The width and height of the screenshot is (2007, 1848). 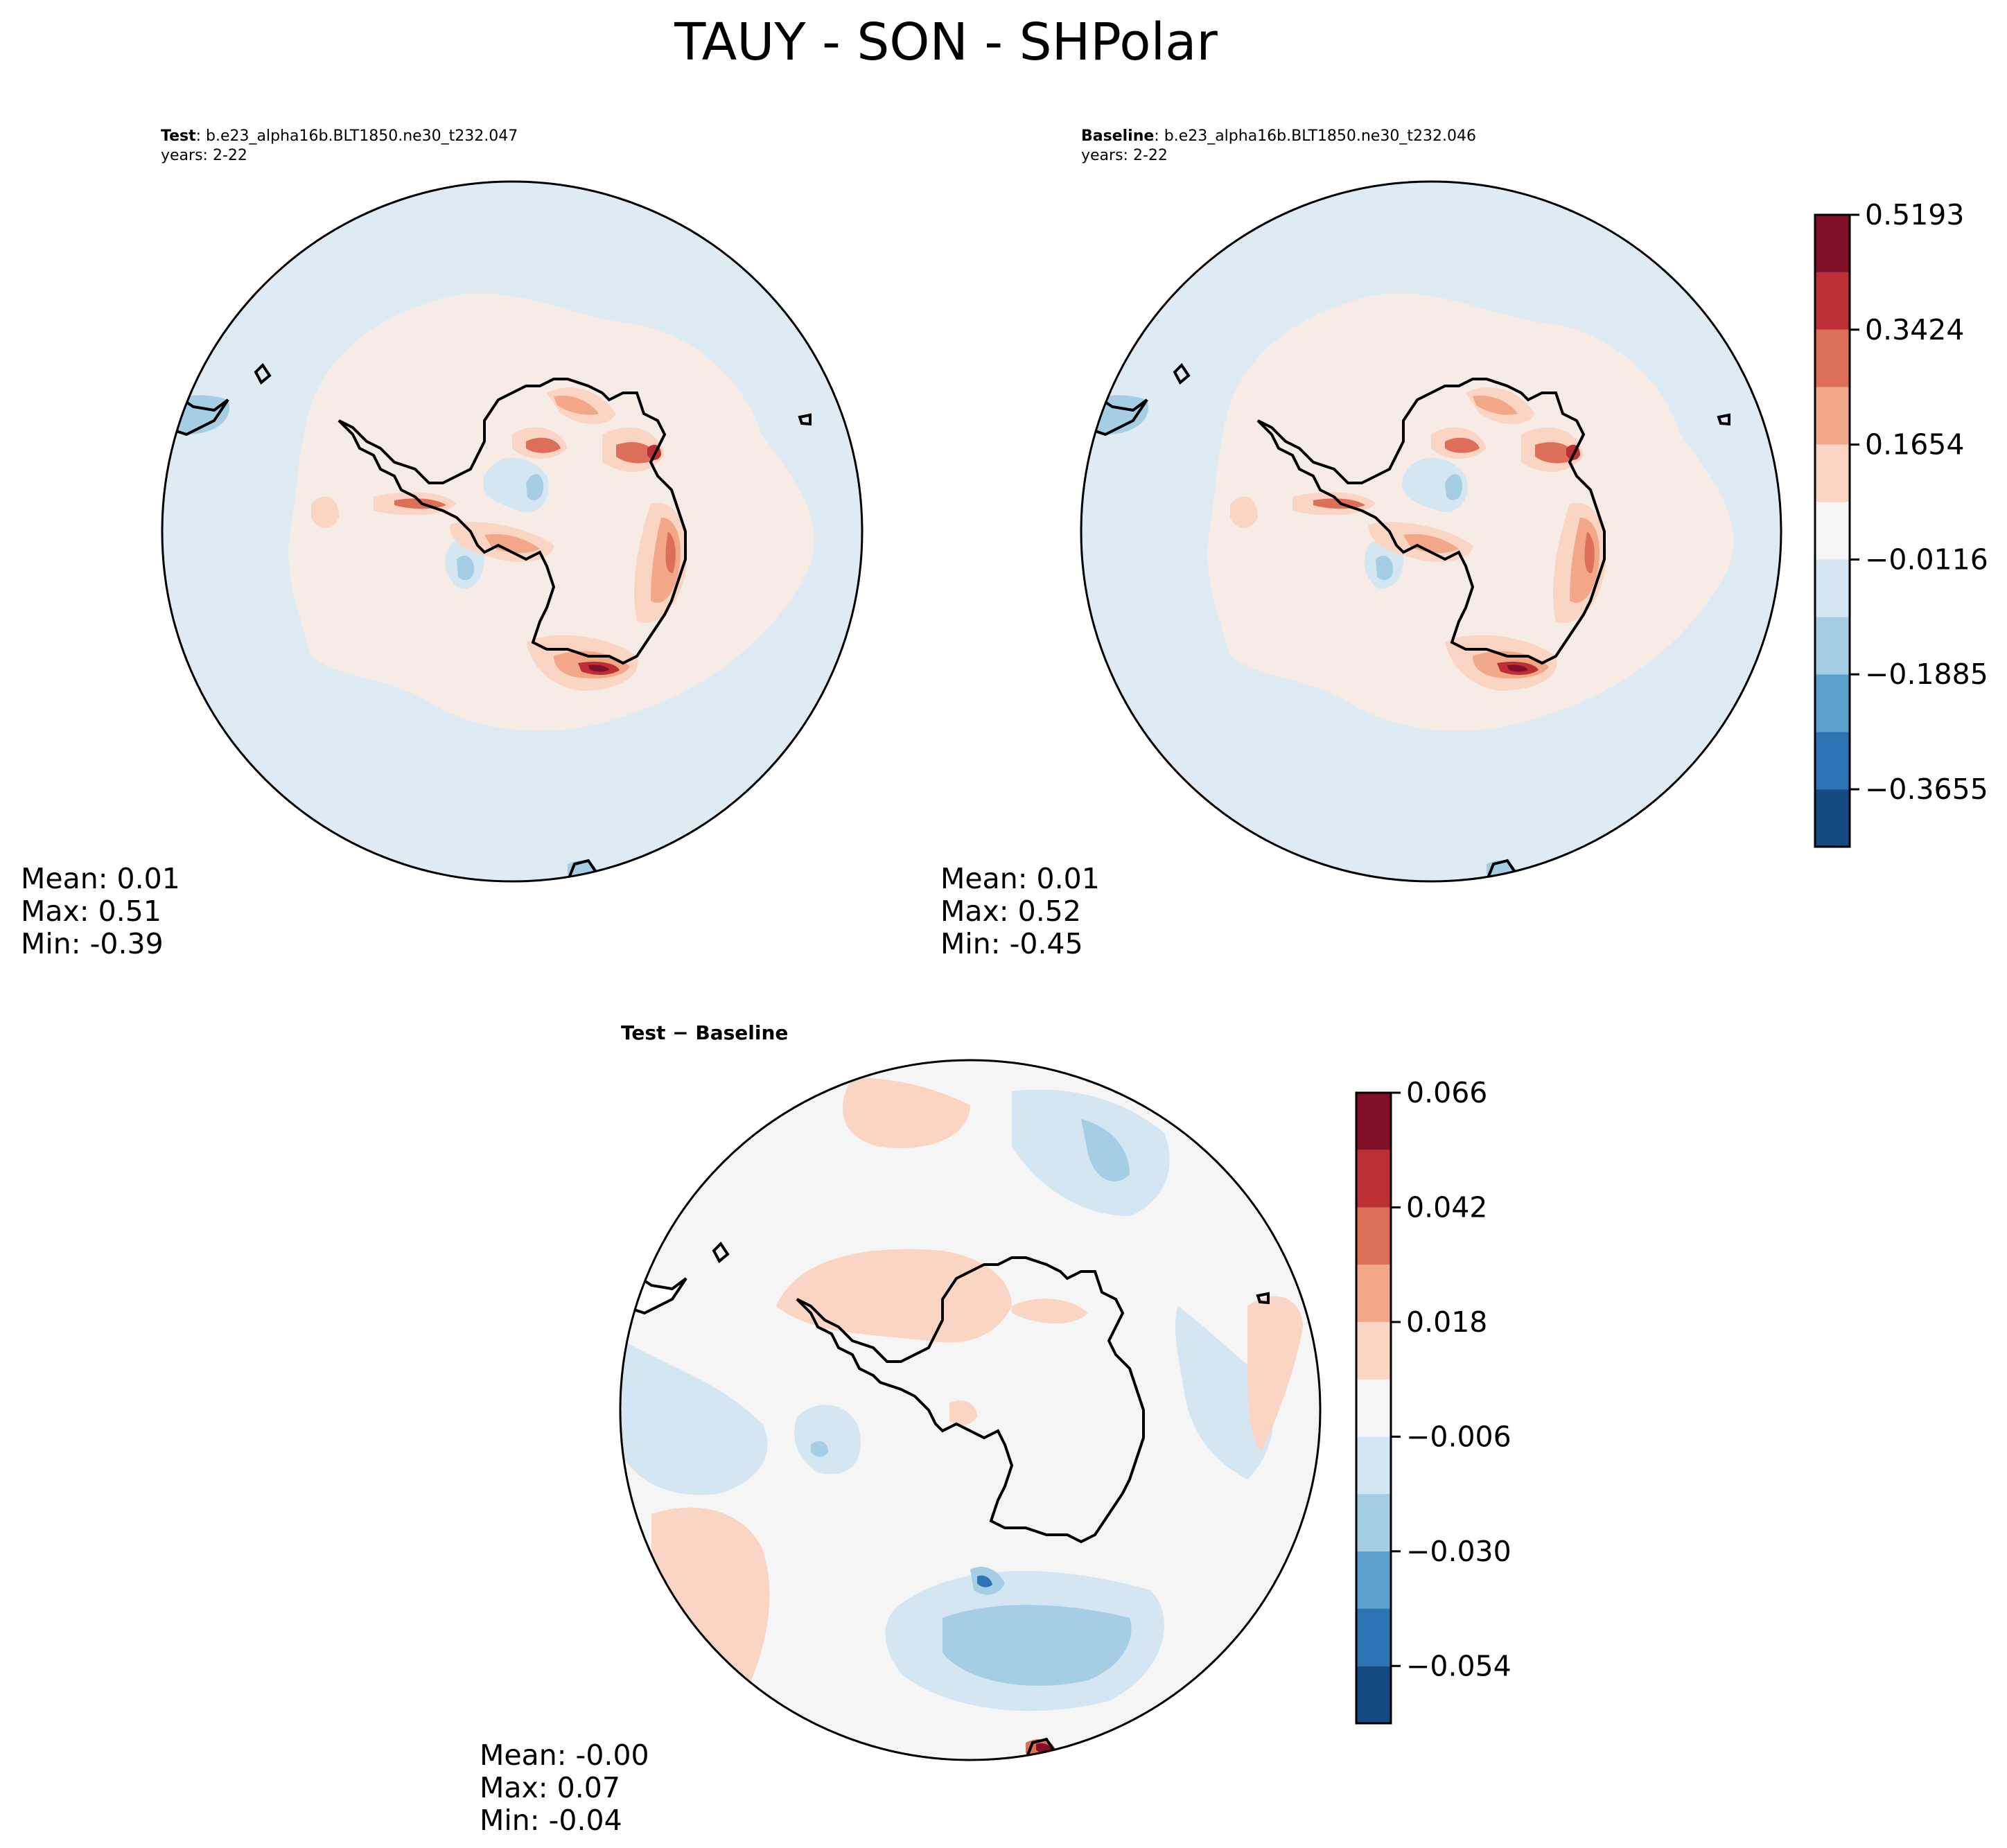 What do you see at coordinates (1011, 943) in the screenshot?
I see `baseline-min: Min: -0.45` at bounding box center [1011, 943].